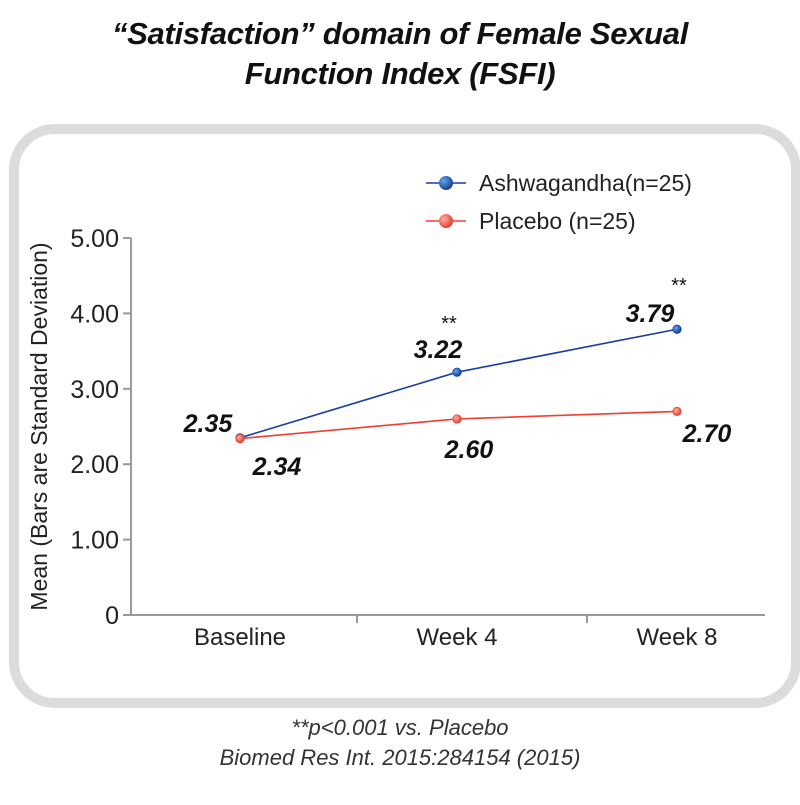 This screenshot has height=805, width=800. What do you see at coordinates (240, 637) in the screenshot?
I see `x-tick-label: Baseline` at bounding box center [240, 637].